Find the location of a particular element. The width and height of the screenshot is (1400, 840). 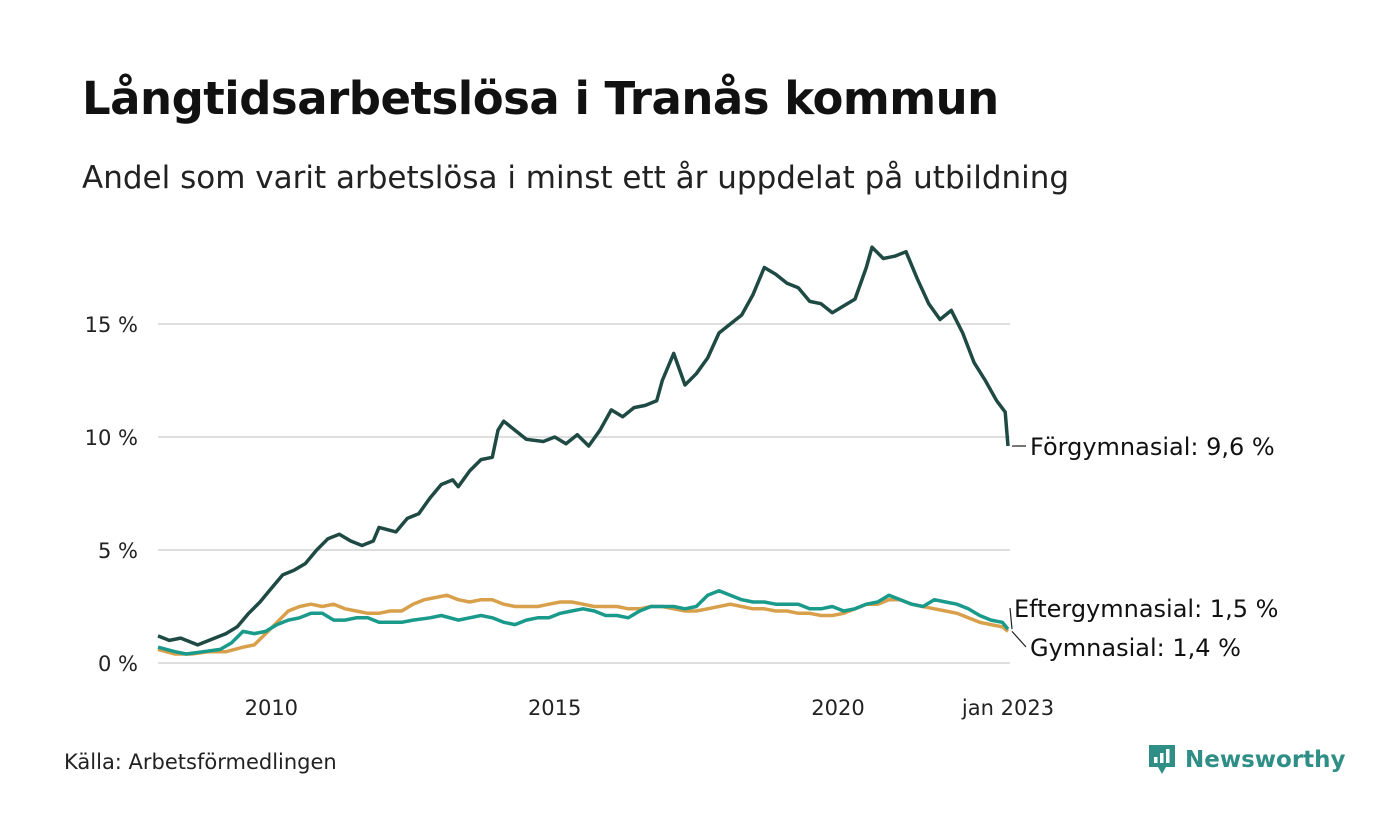

end-label-gymnasial: Gymnasial: 1,4 % is located at coordinates (1135, 648).